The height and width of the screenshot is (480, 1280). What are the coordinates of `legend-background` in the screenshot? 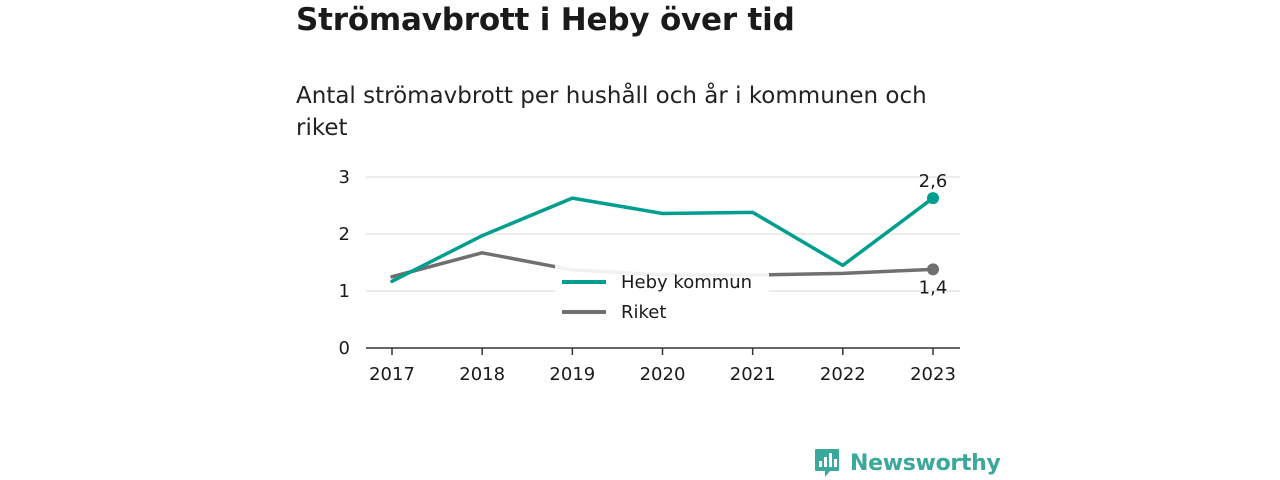 It's located at (662, 297).